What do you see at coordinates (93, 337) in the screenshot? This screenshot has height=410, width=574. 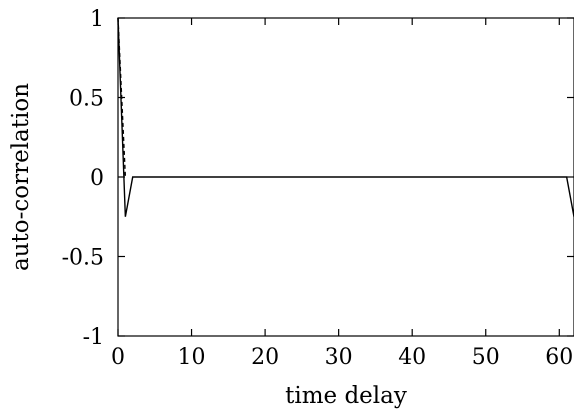 I see `y-tick-label: -1` at bounding box center [93, 337].